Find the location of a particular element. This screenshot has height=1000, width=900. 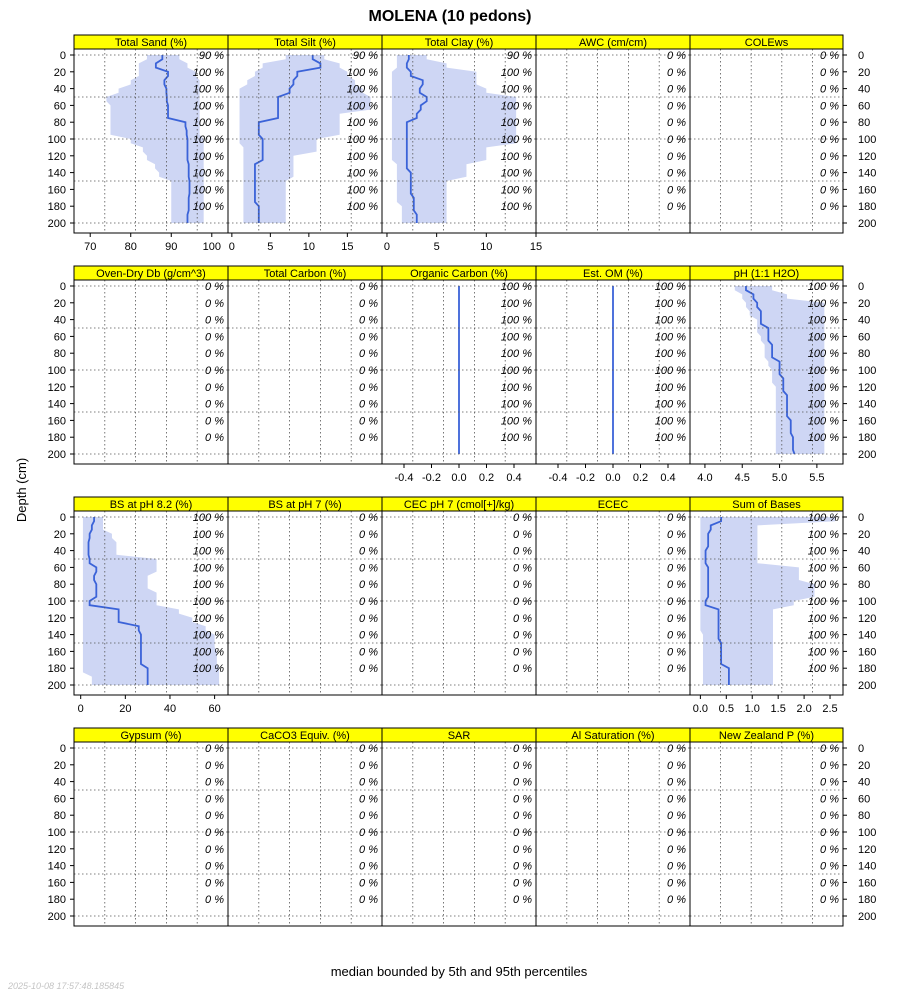

depth-tick-label-left: 100 is located at coordinates (57, 602).